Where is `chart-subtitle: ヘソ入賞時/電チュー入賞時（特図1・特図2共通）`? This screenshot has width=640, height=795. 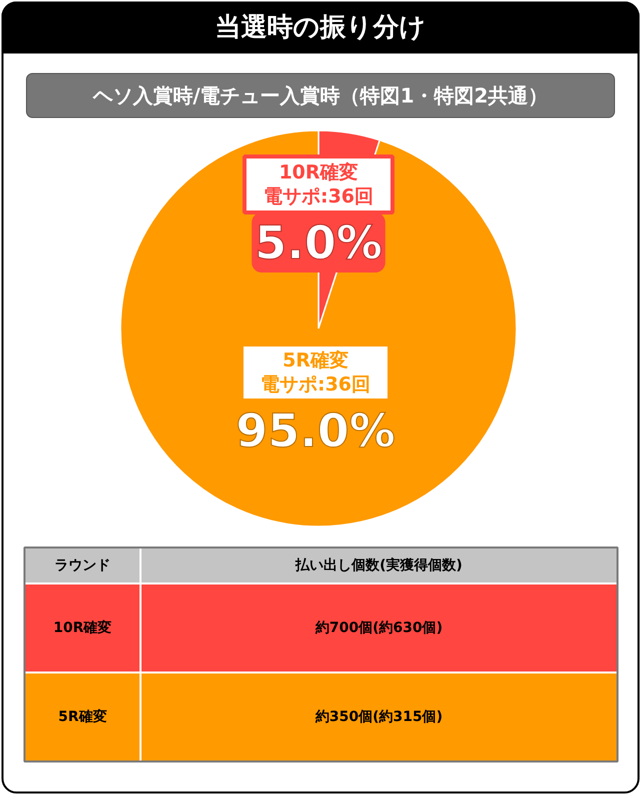 chart-subtitle: ヘソ入賞時/電チュー入賞時（特図1・特図2共通） is located at coordinates (320, 96).